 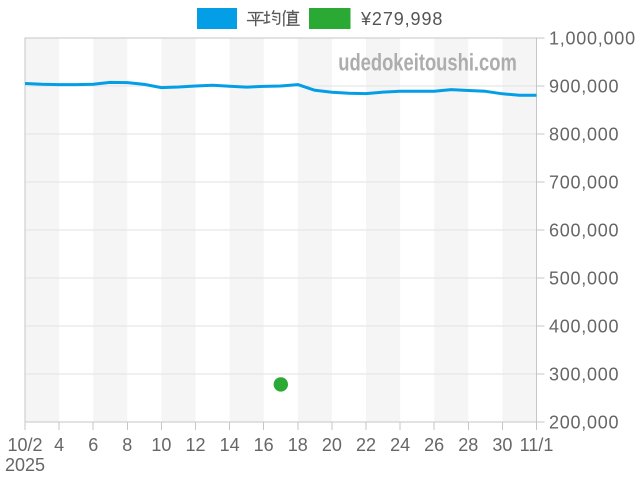 What do you see at coordinates (332, 445) in the screenshot?
I see `svg-text: 20` at bounding box center [332, 445].